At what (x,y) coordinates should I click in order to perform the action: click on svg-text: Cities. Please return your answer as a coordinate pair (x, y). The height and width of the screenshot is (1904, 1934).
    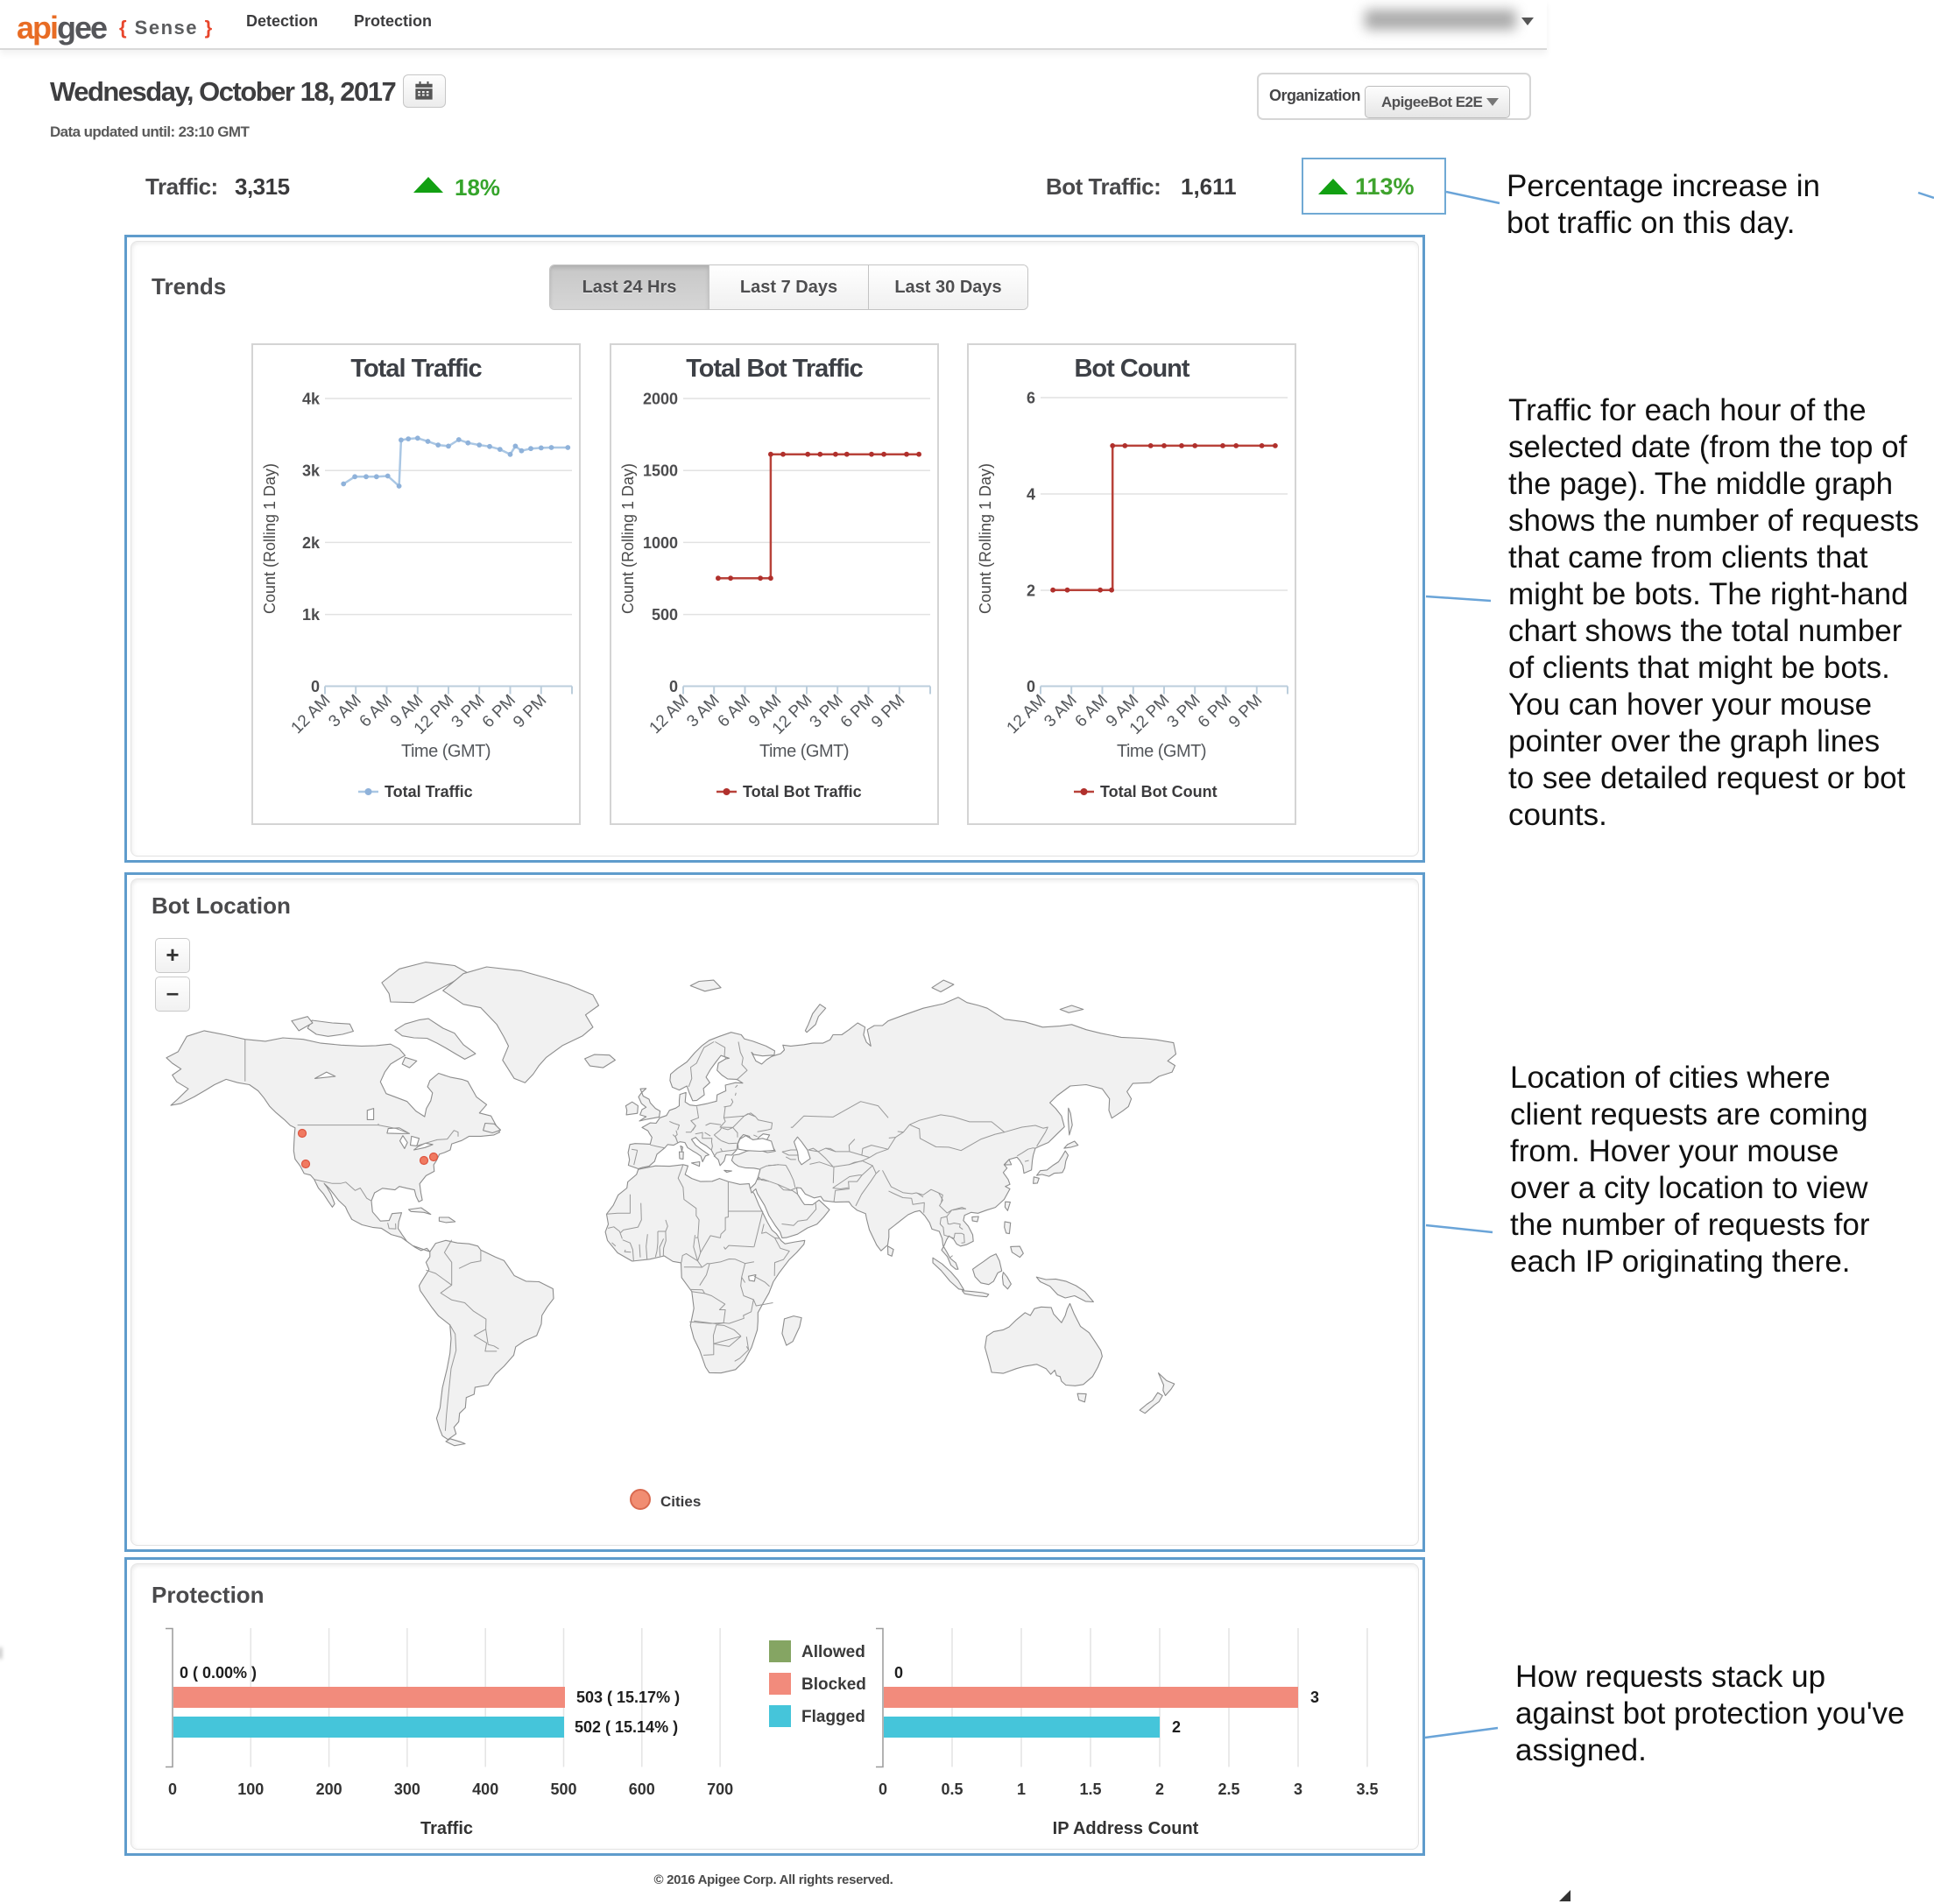
    Looking at the image, I should click on (680, 1501).